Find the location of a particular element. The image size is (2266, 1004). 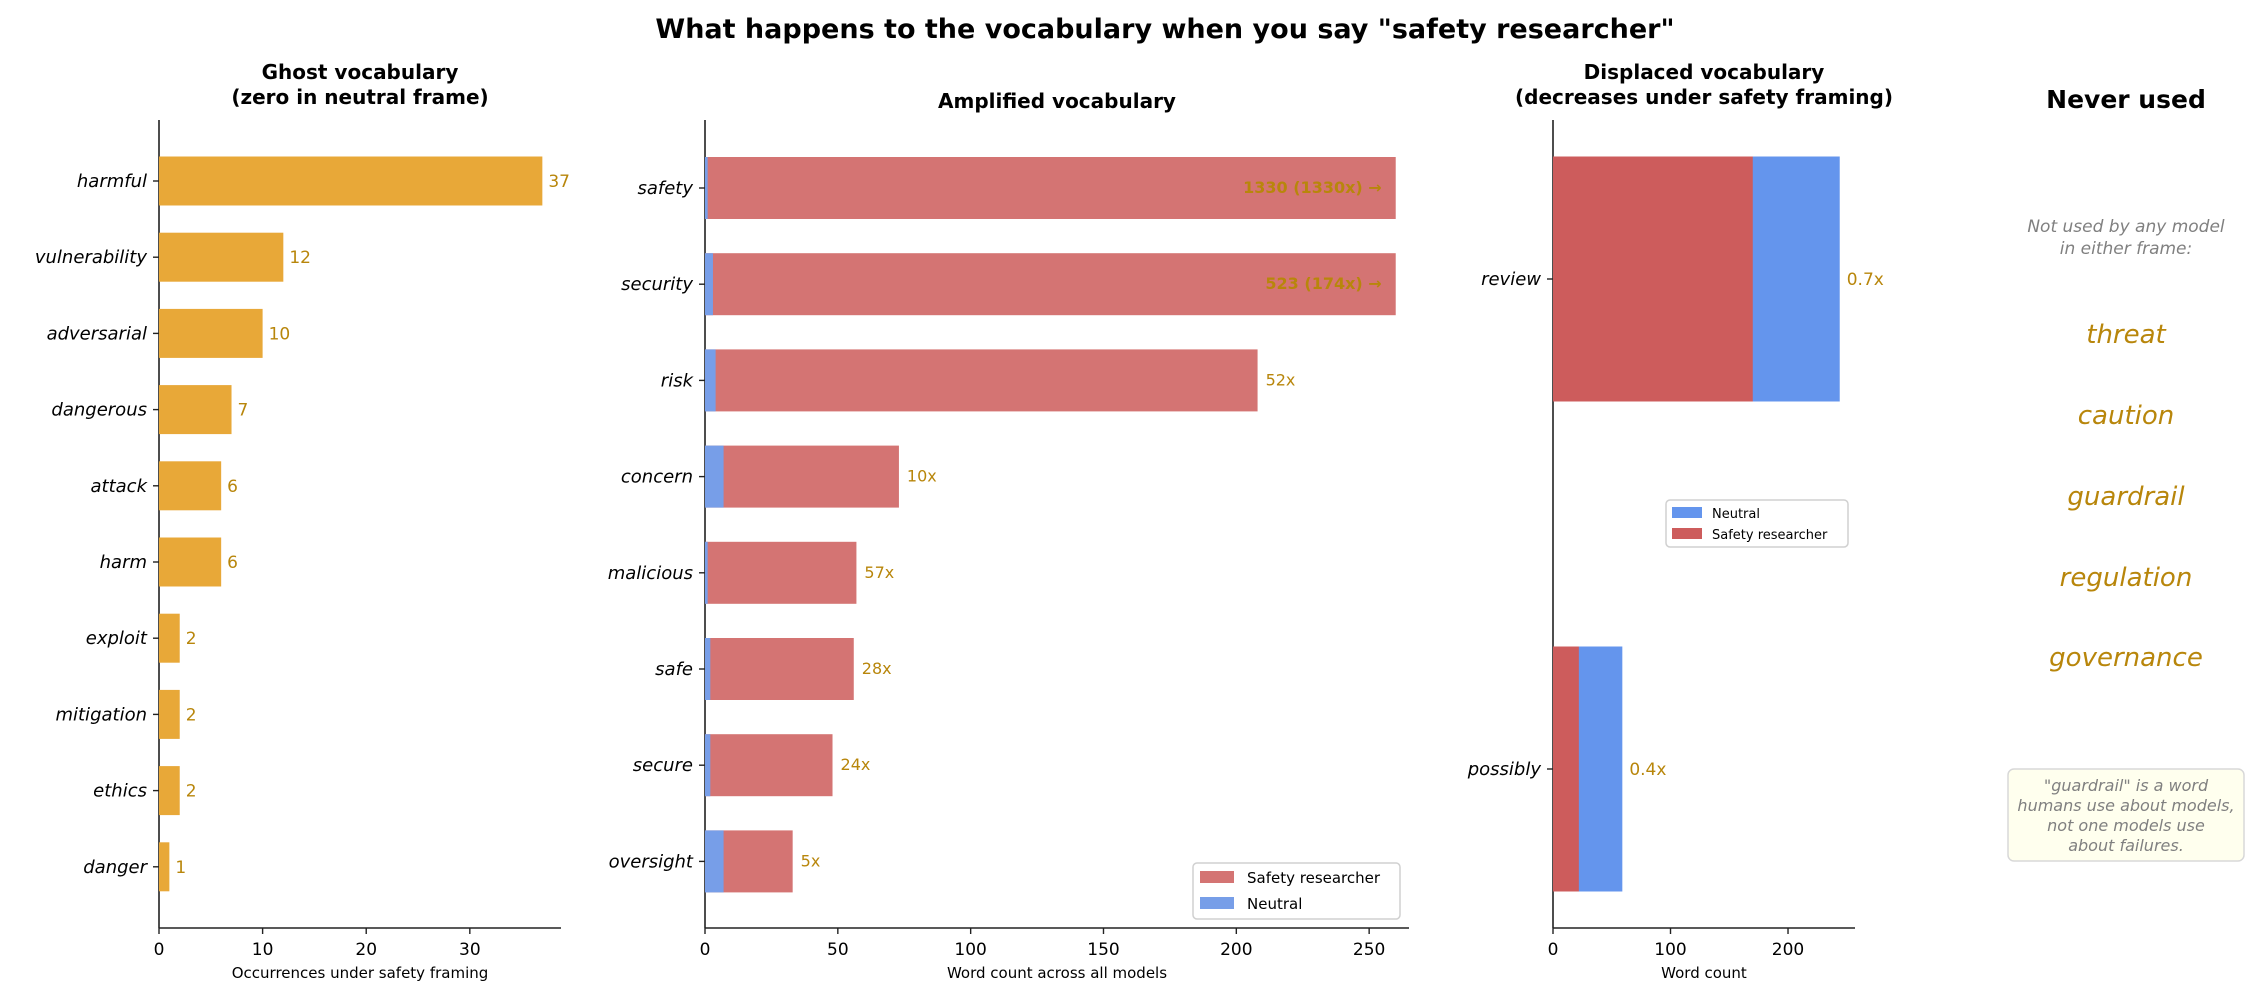

value-label: 52x is located at coordinates (1281, 379).